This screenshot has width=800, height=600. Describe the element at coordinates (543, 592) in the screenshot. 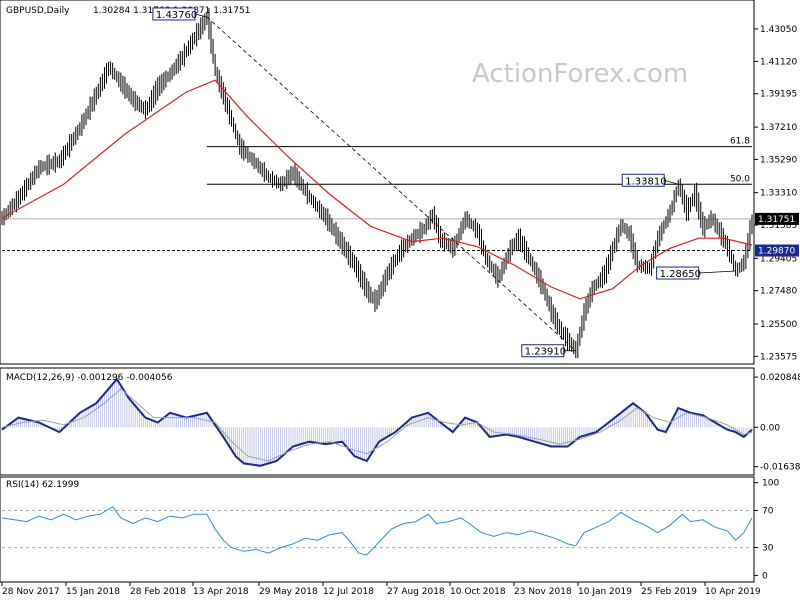

I see `x-tick-label: 23 Nov 2018` at that location.